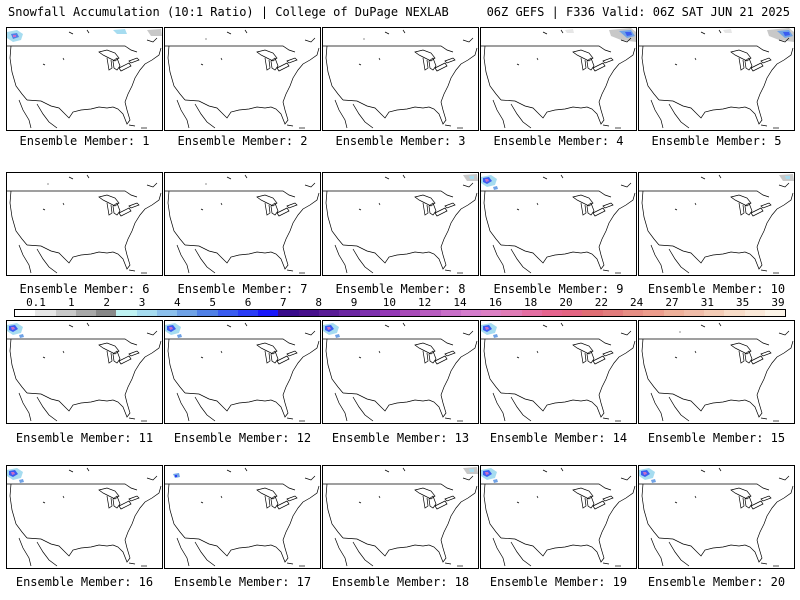  Describe the element at coordinates (36, 302) in the screenshot. I see `colorbar-tick-label: 0.1` at that location.